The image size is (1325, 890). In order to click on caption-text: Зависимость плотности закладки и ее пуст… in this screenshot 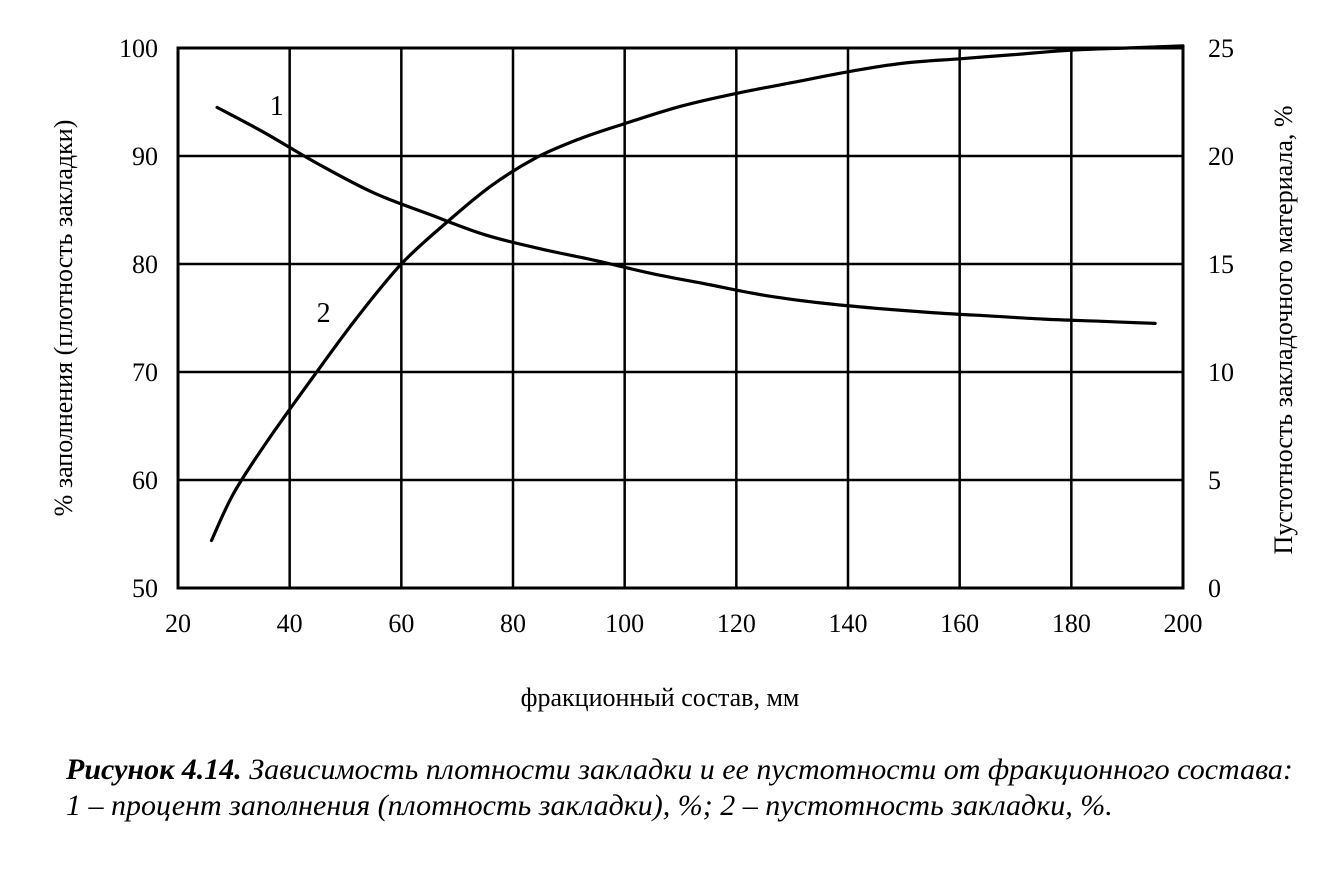, I will do `click(679, 787)`.